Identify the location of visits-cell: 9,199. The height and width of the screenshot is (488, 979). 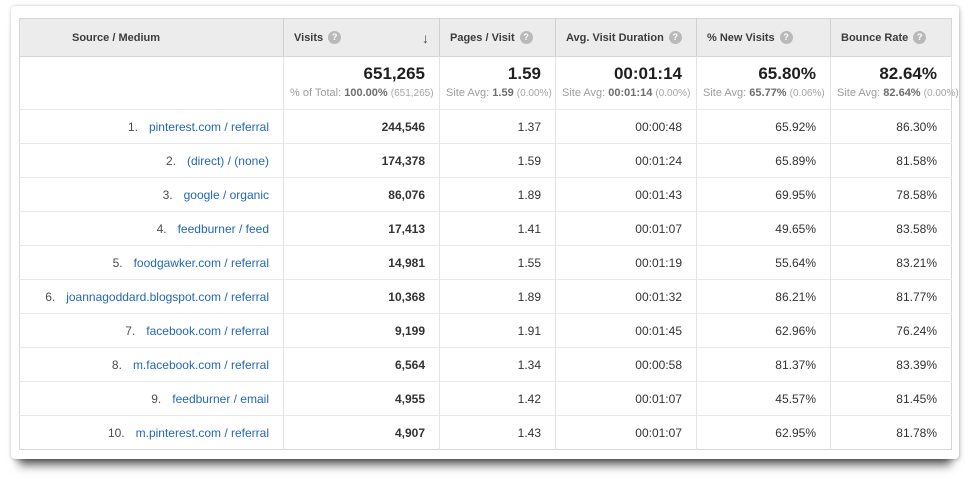
(361, 330).